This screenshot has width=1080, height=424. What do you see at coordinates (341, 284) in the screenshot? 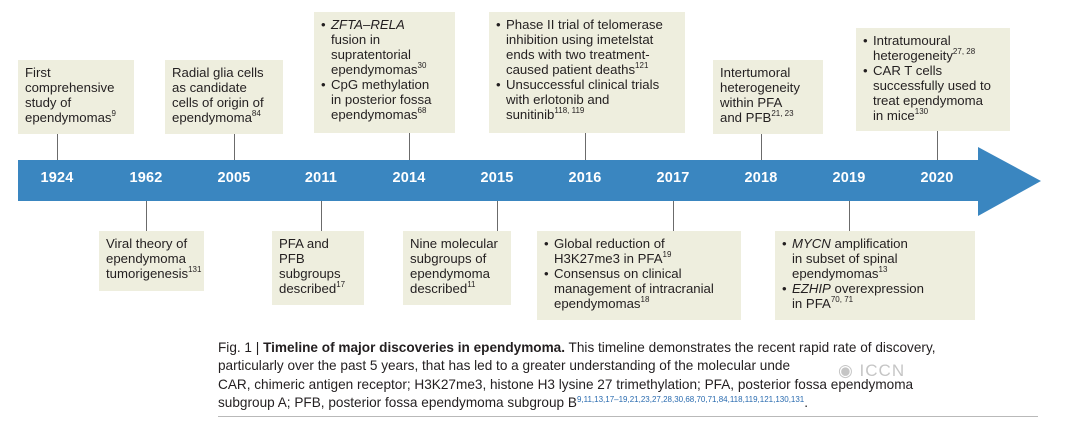
I see `reference-superscript: 17` at bounding box center [341, 284].